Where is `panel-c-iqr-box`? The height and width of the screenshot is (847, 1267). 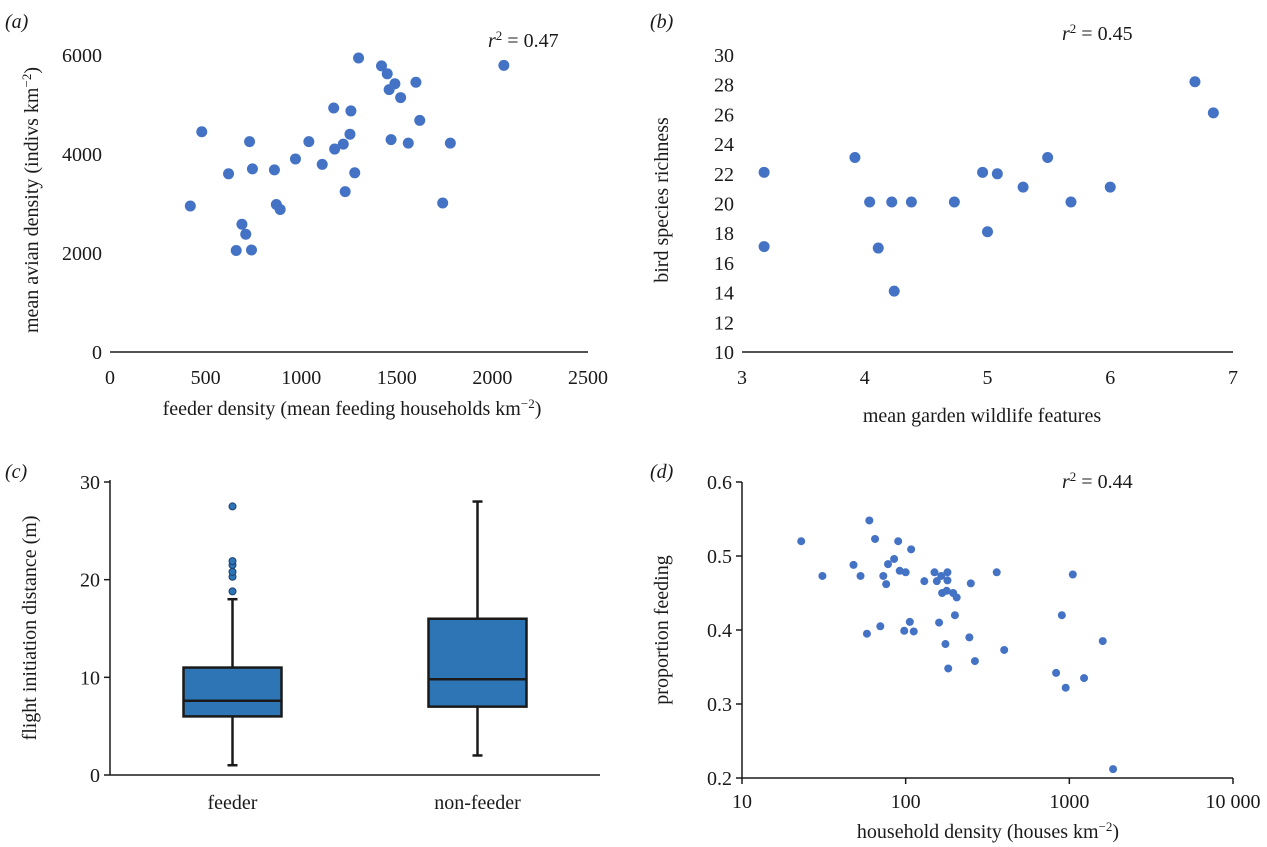 panel-c-iqr-box is located at coordinates (232, 692).